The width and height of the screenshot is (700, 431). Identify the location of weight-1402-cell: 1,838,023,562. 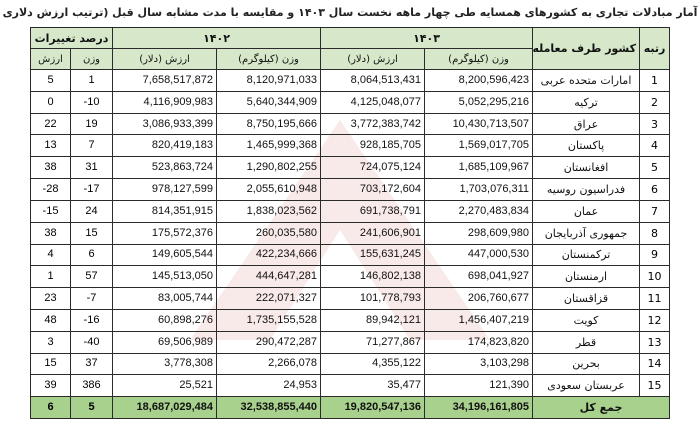
(269, 211).